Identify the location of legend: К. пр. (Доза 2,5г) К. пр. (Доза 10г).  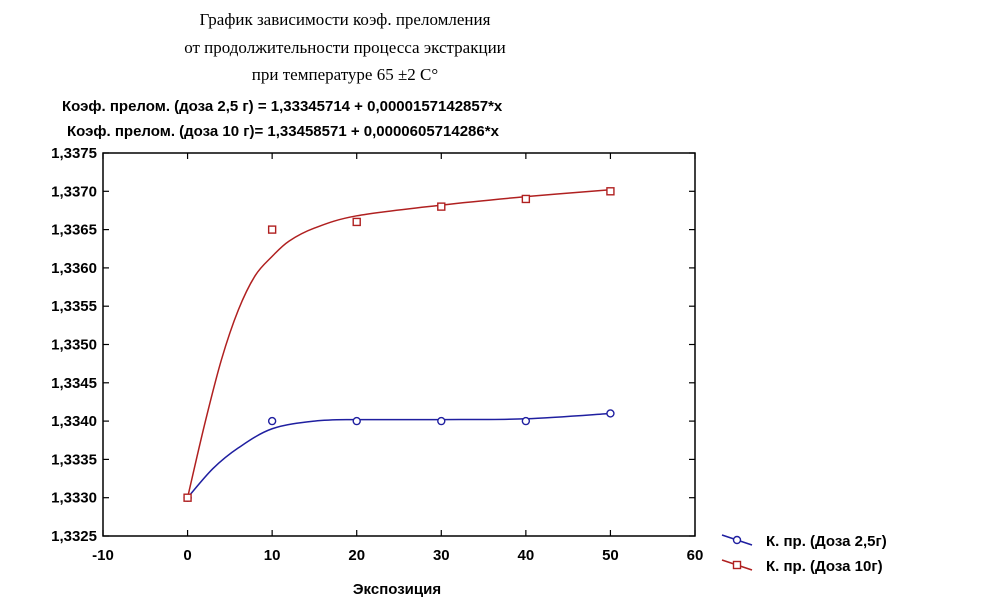
(804, 554).